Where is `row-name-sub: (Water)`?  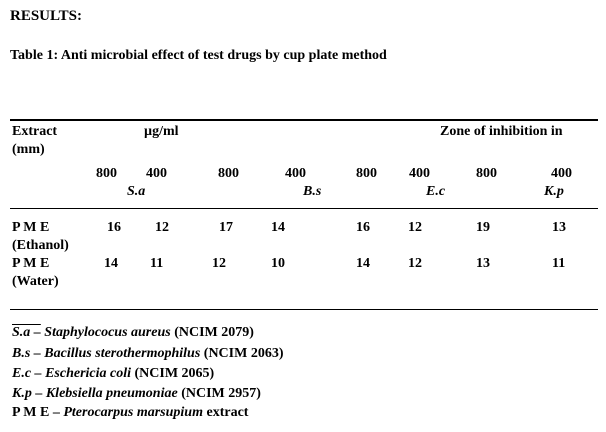 row-name-sub: (Water) is located at coordinates (35, 281).